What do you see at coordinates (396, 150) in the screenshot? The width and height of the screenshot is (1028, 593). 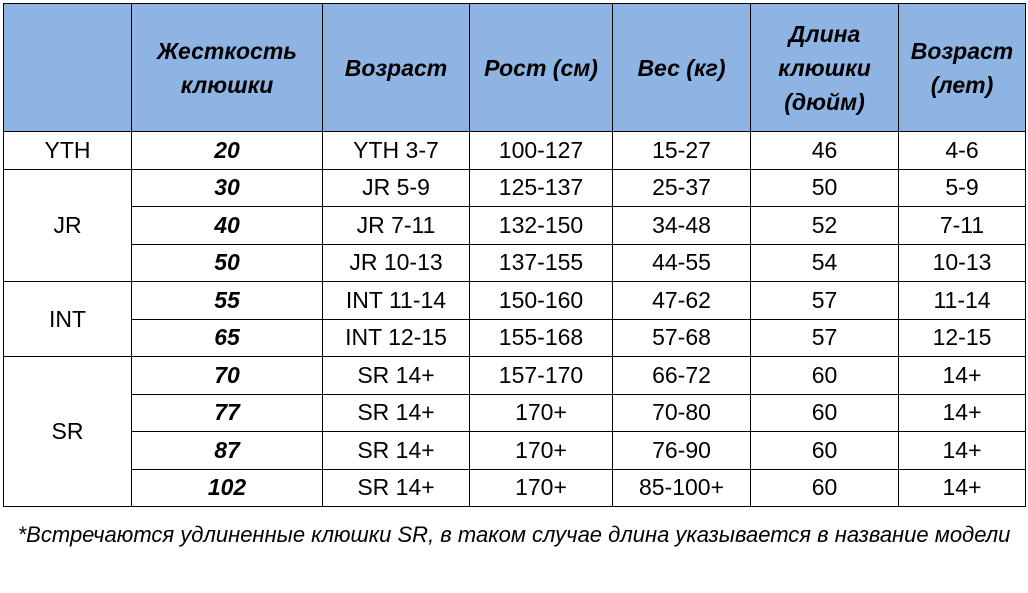 I see `table-cell: YTH 3-7` at bounding box center [396, 150].